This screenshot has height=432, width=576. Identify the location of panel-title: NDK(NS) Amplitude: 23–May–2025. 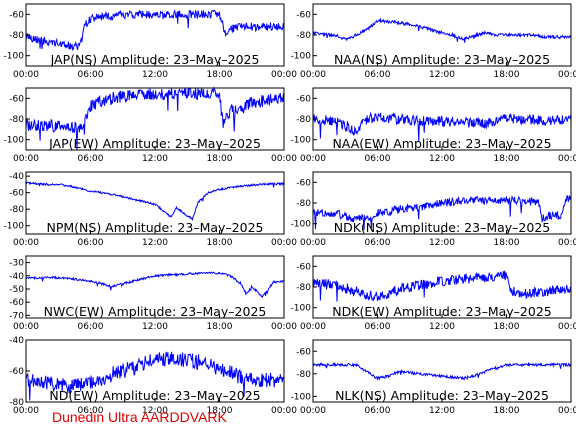
(442, 227).